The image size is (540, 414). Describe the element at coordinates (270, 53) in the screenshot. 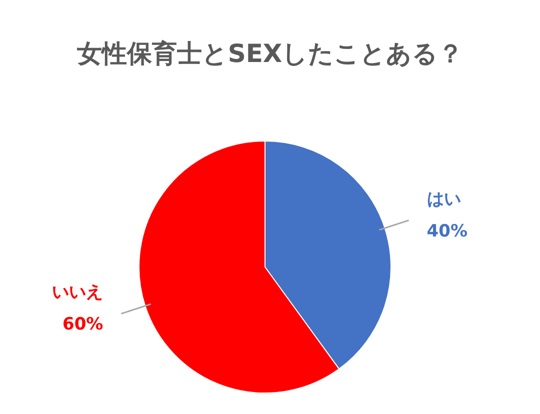

I see `title: 女性保育士とSEXしたことある？` at that location.